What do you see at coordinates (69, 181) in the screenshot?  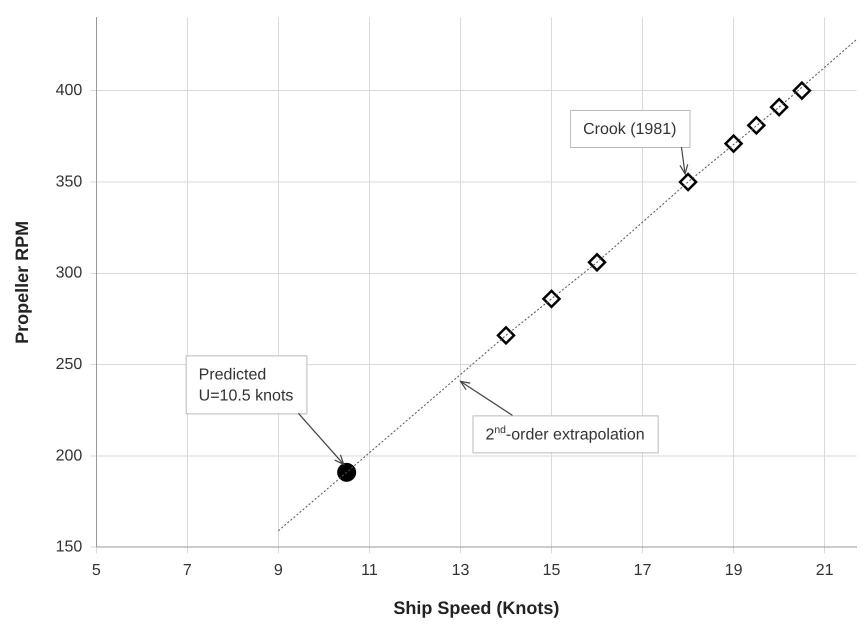 I see `y-tick-label: 350` at bounding box center [69, 181].